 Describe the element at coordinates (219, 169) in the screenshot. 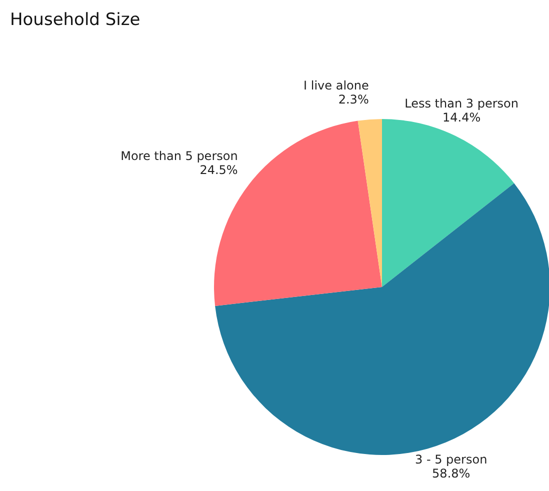

I see `data-label: 24.5%` at that location.